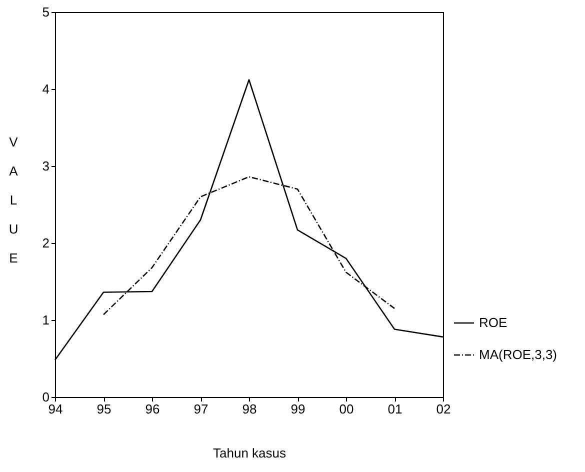 The width and height of the screenshot is (585, 472). I want to click on x-tick-label: 96, so click(152, 409).